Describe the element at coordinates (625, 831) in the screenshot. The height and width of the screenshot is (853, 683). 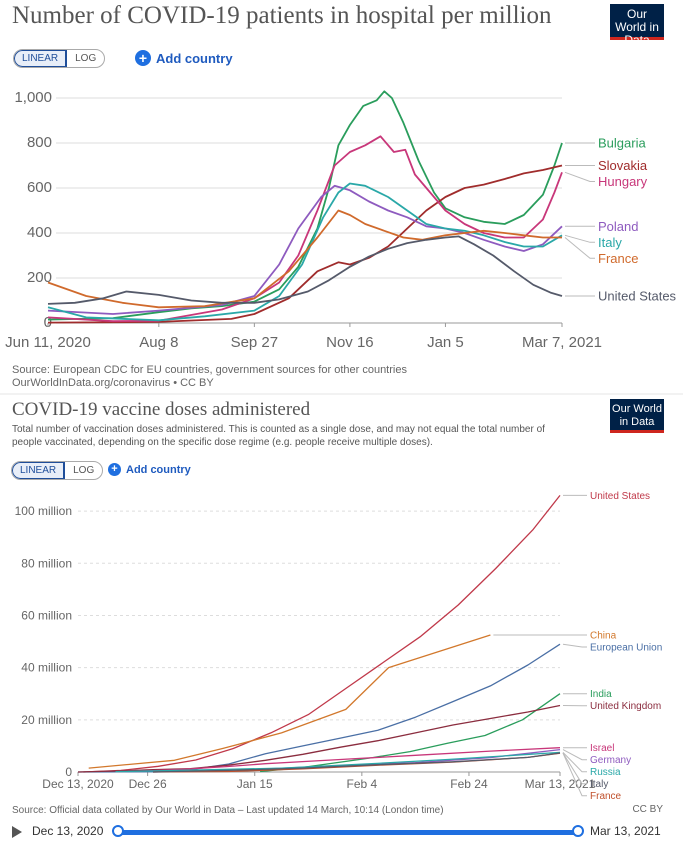
I see `timeline-end-label: Mar 13, 2021` at that location.